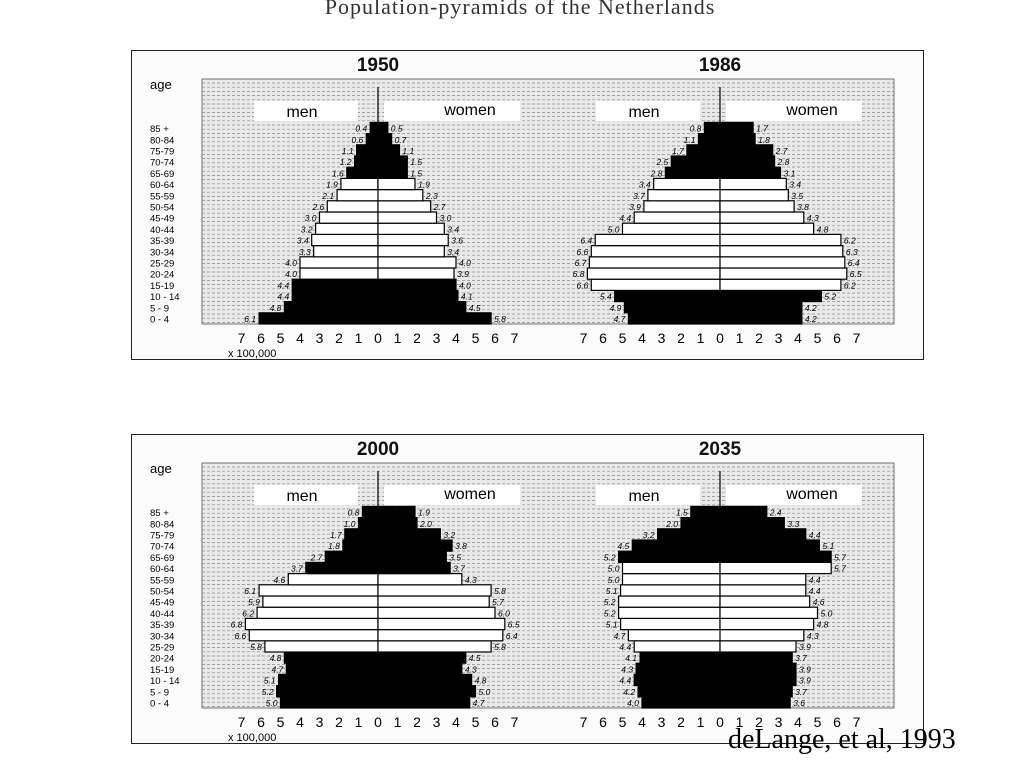  What do you see at coordinates (790, 173) in the screenshot?
I see `value-label-women: 3.1` at bounding box center [790, 173].